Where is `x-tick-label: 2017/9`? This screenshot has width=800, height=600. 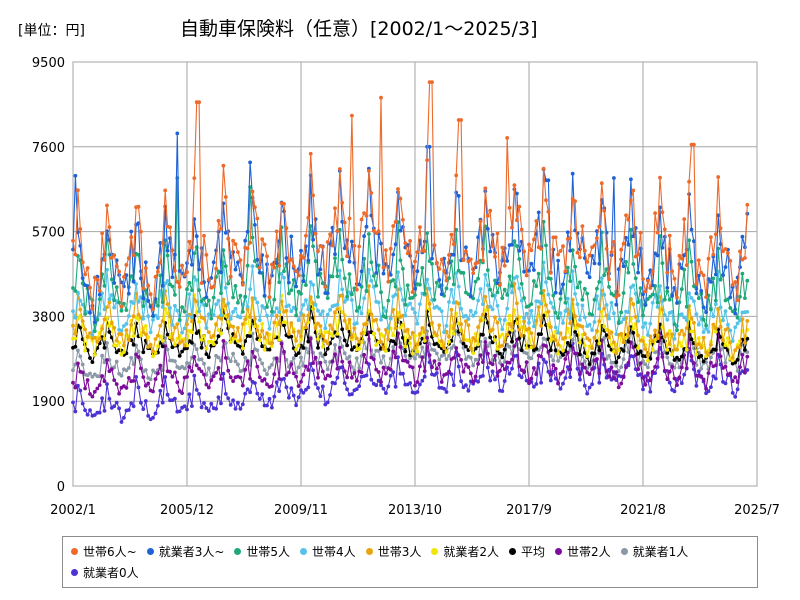 x-tick-label: 2017/9 is located at coordinates (529, 510).